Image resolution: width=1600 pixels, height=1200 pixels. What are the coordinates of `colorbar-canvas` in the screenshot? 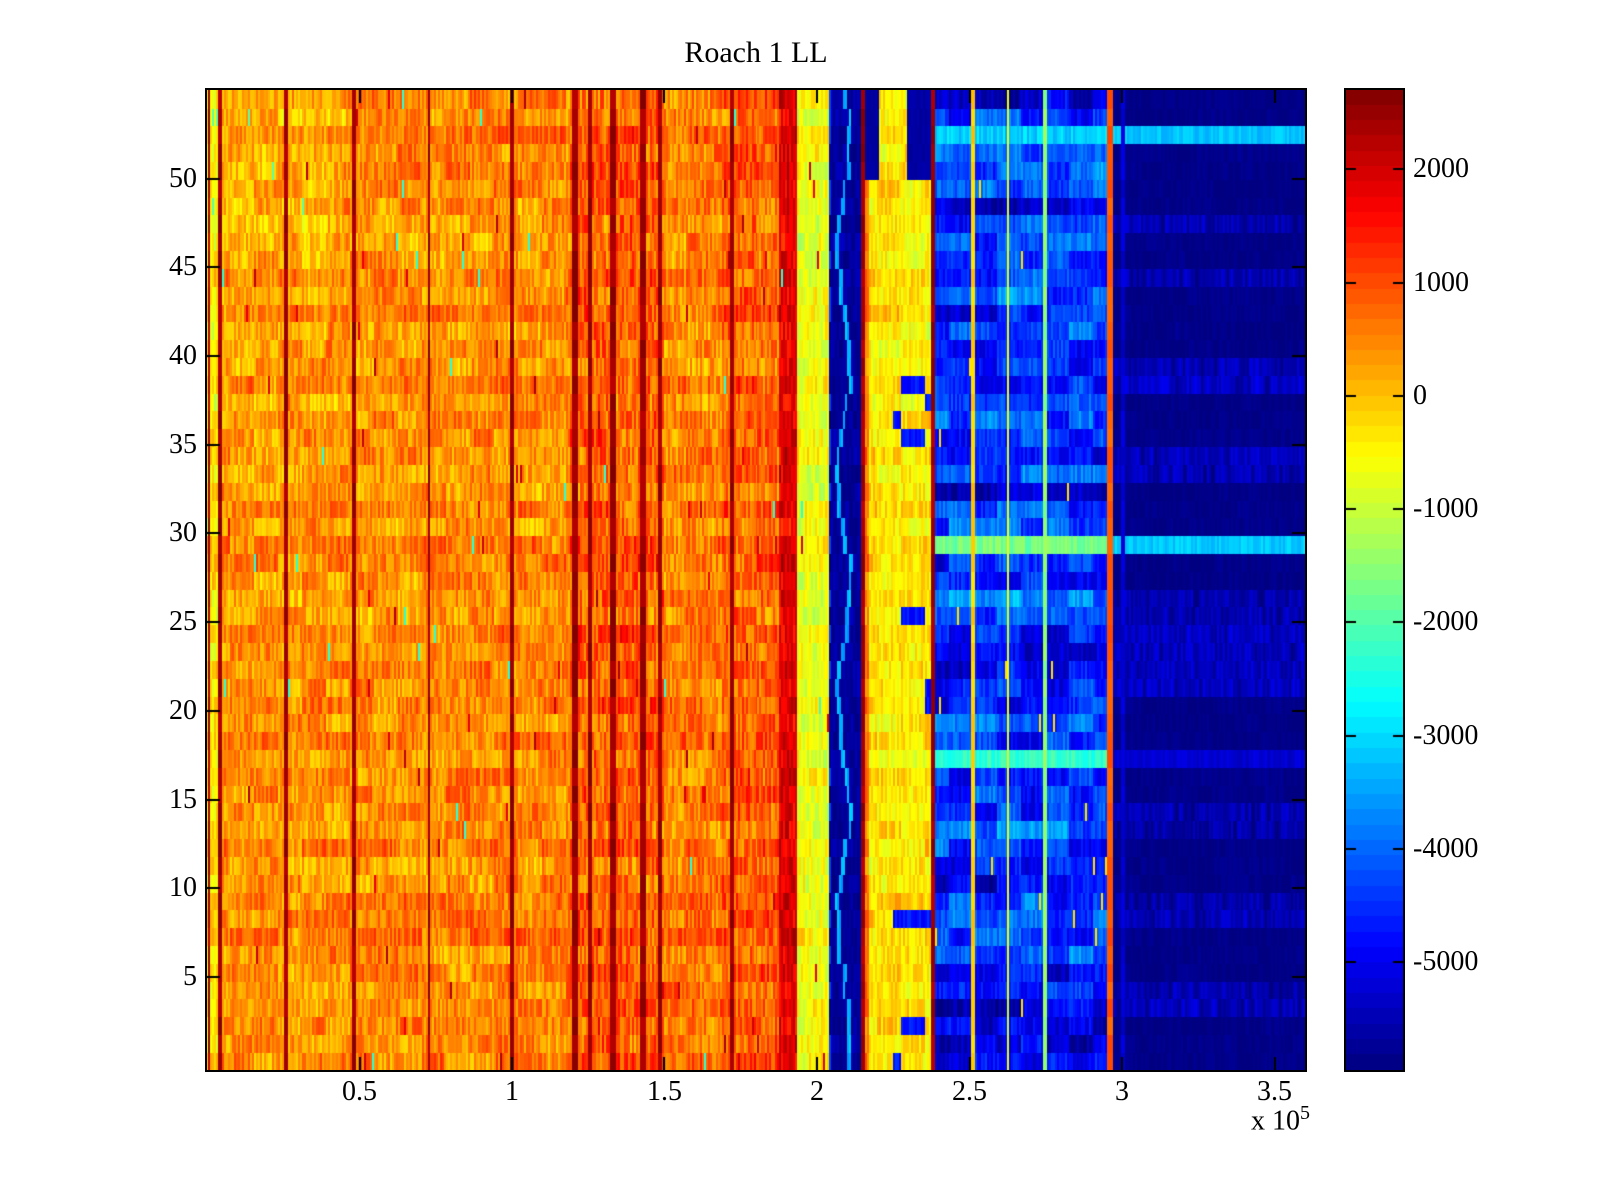 It's located at (1374, 580).